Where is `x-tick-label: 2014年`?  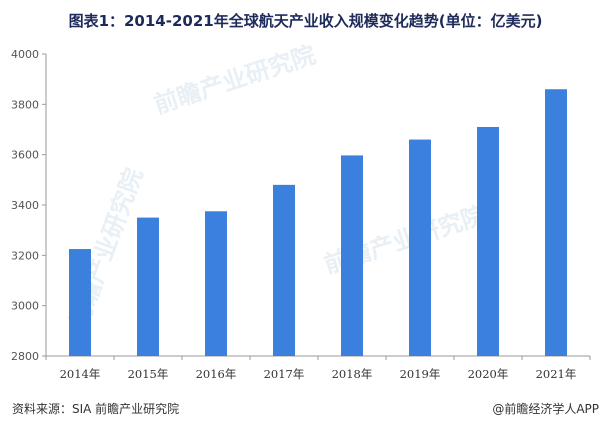 x-tick-label: 2014年 is located at coordinates (80, 374).